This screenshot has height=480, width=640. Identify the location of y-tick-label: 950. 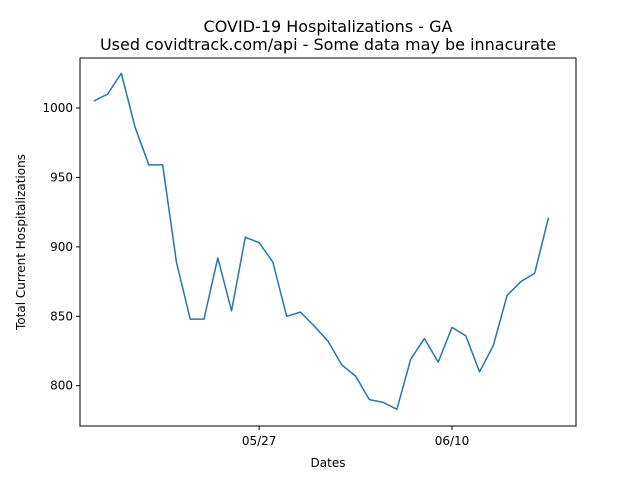
(61, 177).